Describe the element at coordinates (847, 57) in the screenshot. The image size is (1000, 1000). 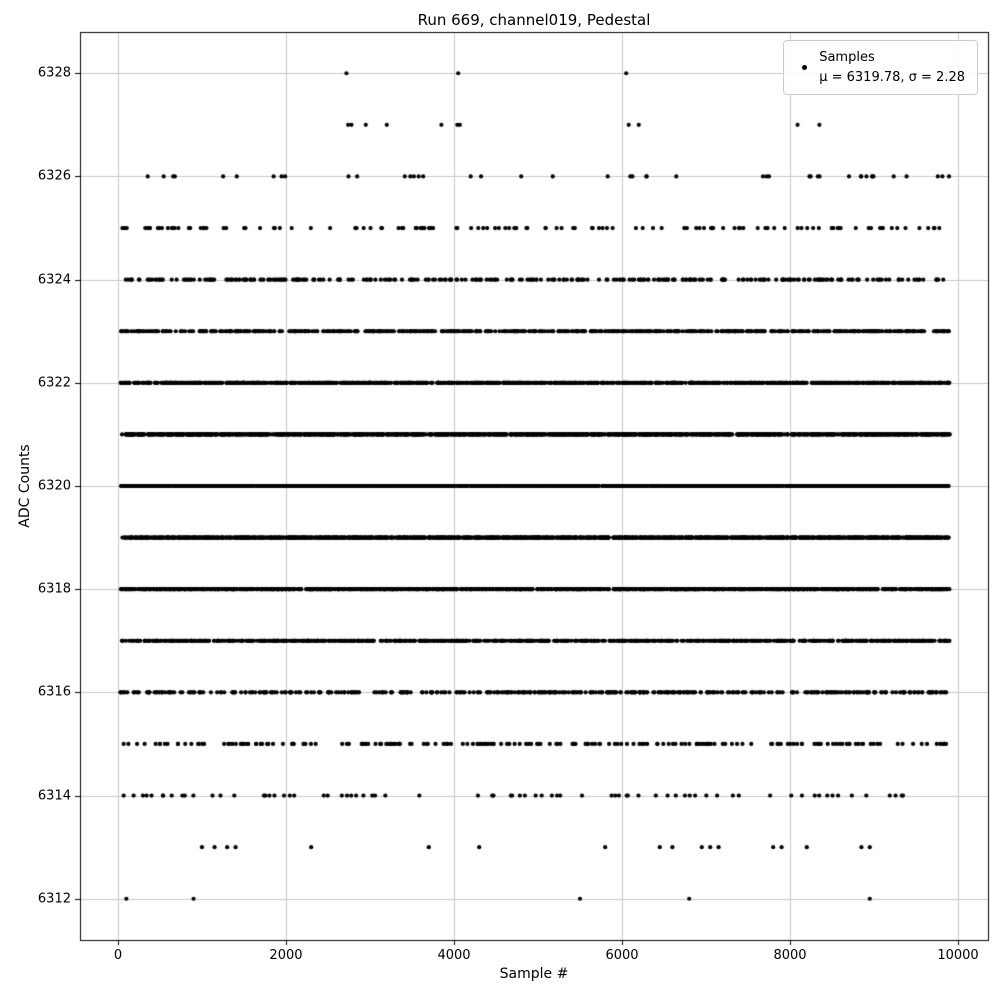
I see `legend-series-label: Samples` at that location.